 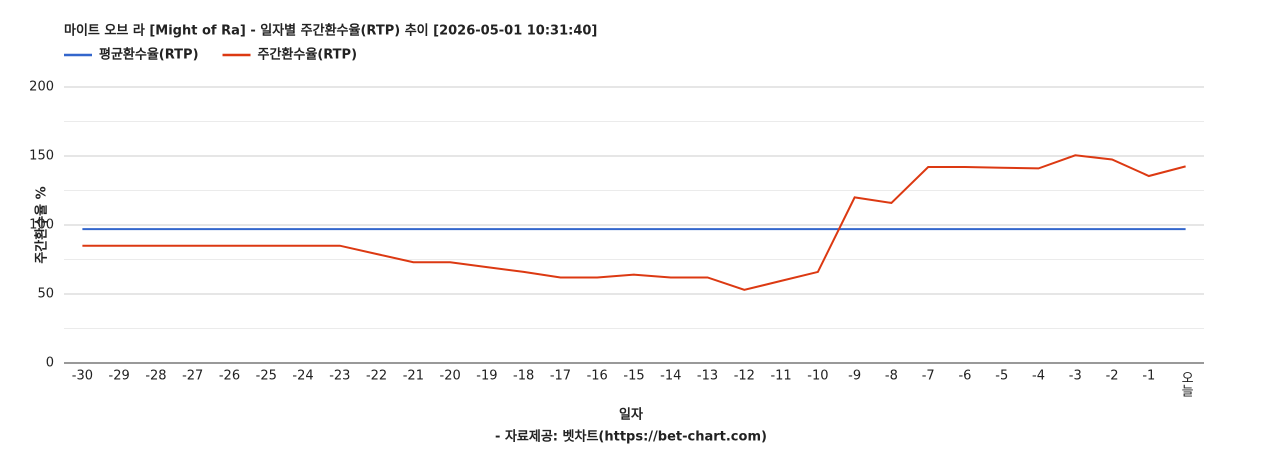 What do you see at coordinates (450, 376) in the screenshot?
I see `x-tick-label: -20` at bounding box center [450, 376].